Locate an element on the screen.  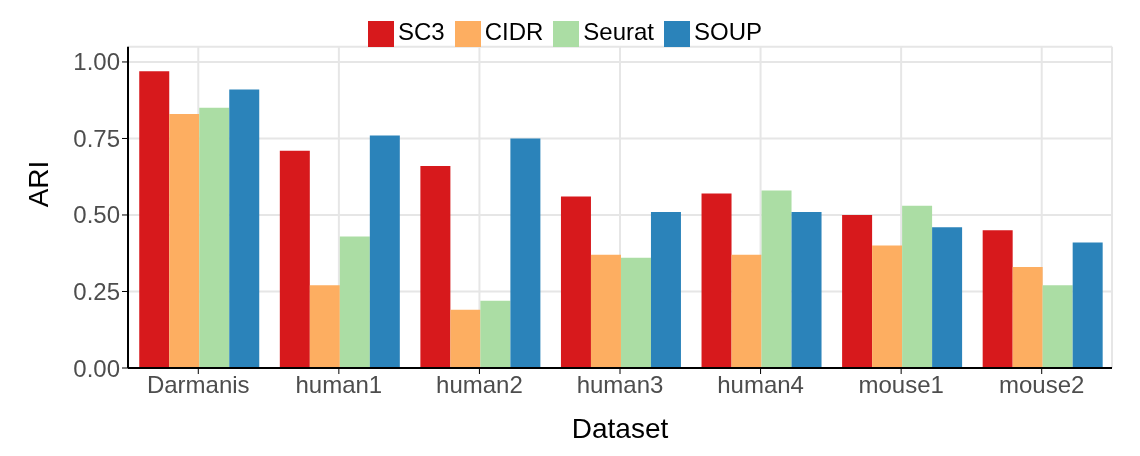
y-tick-label: 1.00 is located at coordinates (96, 62).